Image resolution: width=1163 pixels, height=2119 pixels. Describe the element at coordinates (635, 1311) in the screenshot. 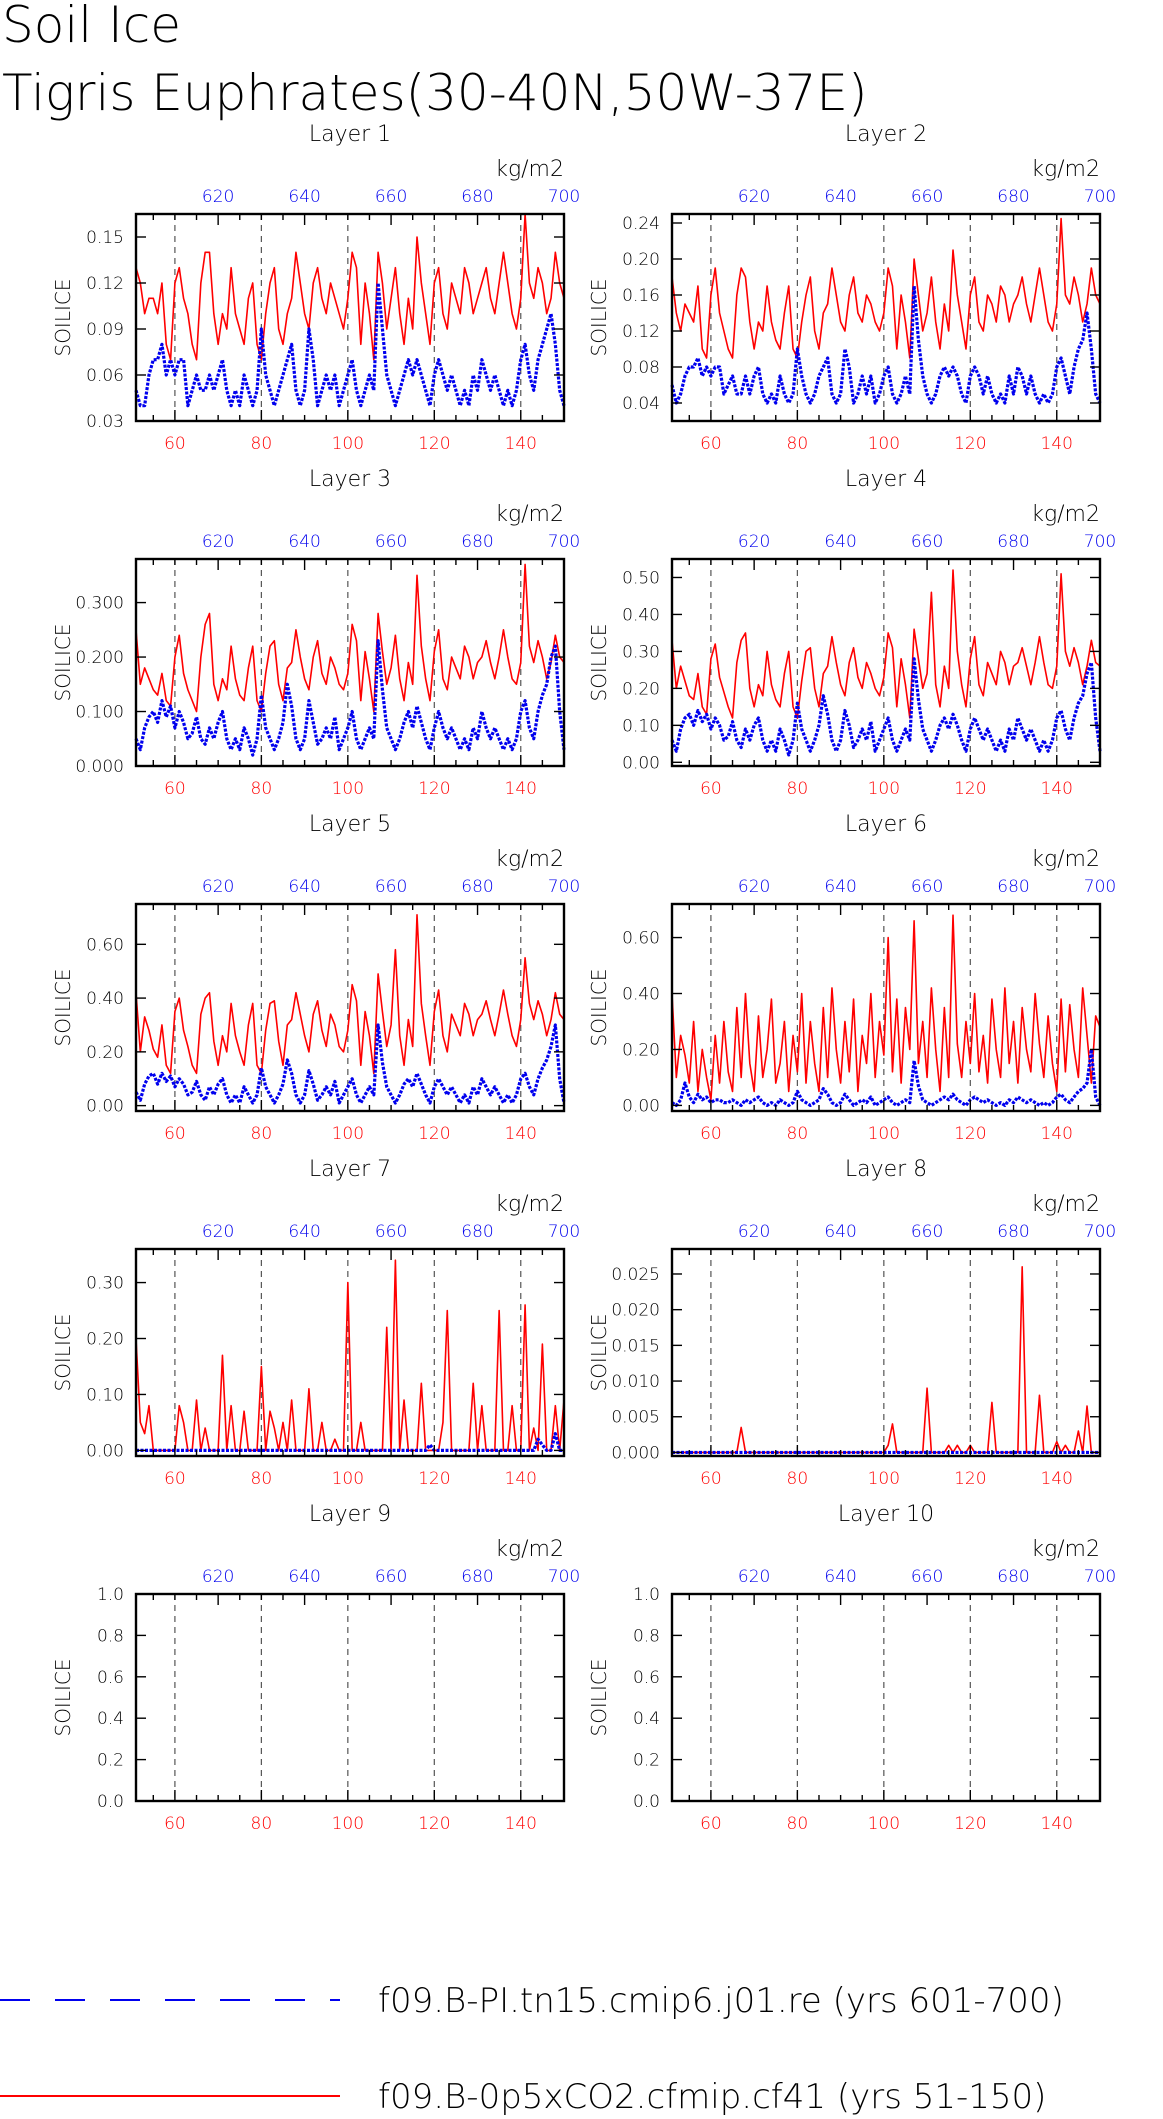

I see `y-tick-label: 0.020` at that location.